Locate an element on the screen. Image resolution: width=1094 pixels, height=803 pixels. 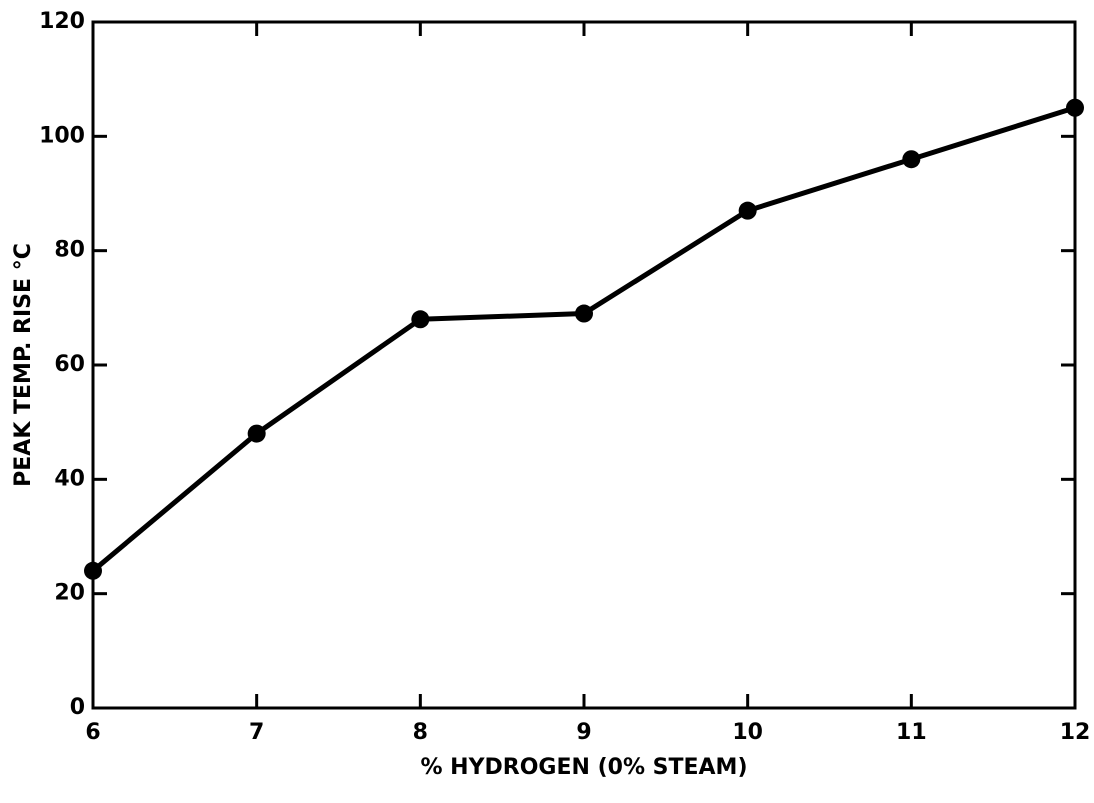
x-tick-label: 7 is located at coordinates (256, 732).